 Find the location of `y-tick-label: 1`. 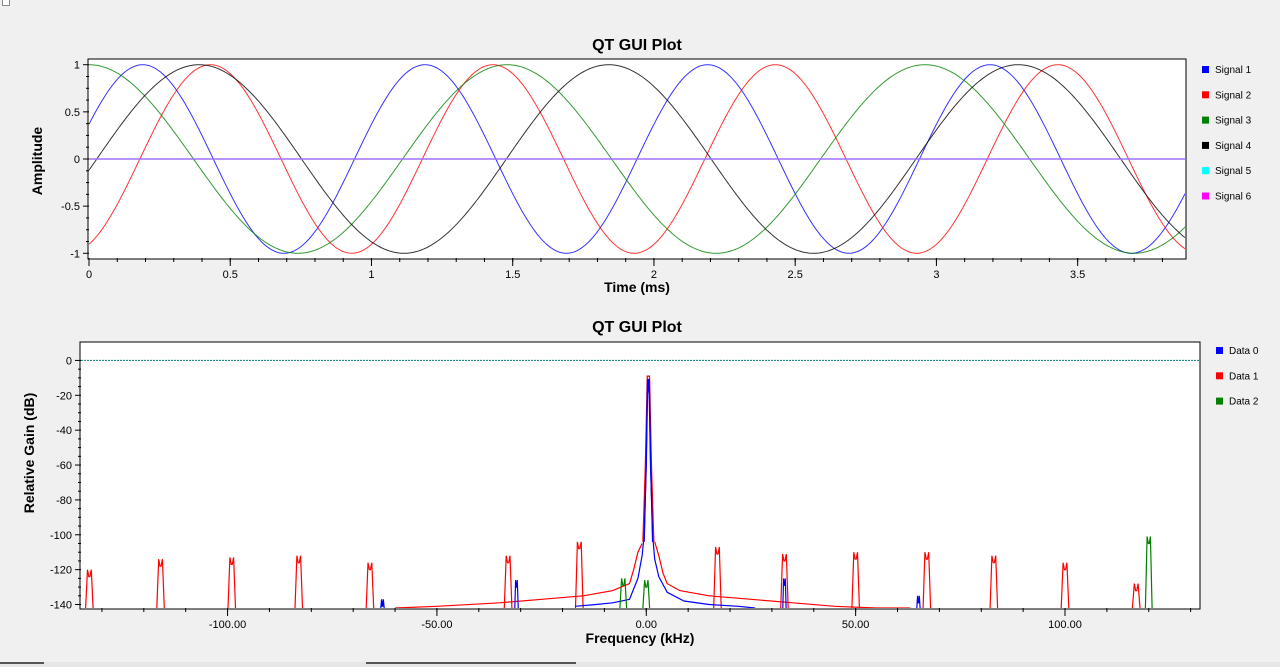

y-tick-label: 1 is located at coordinates (77, 66).